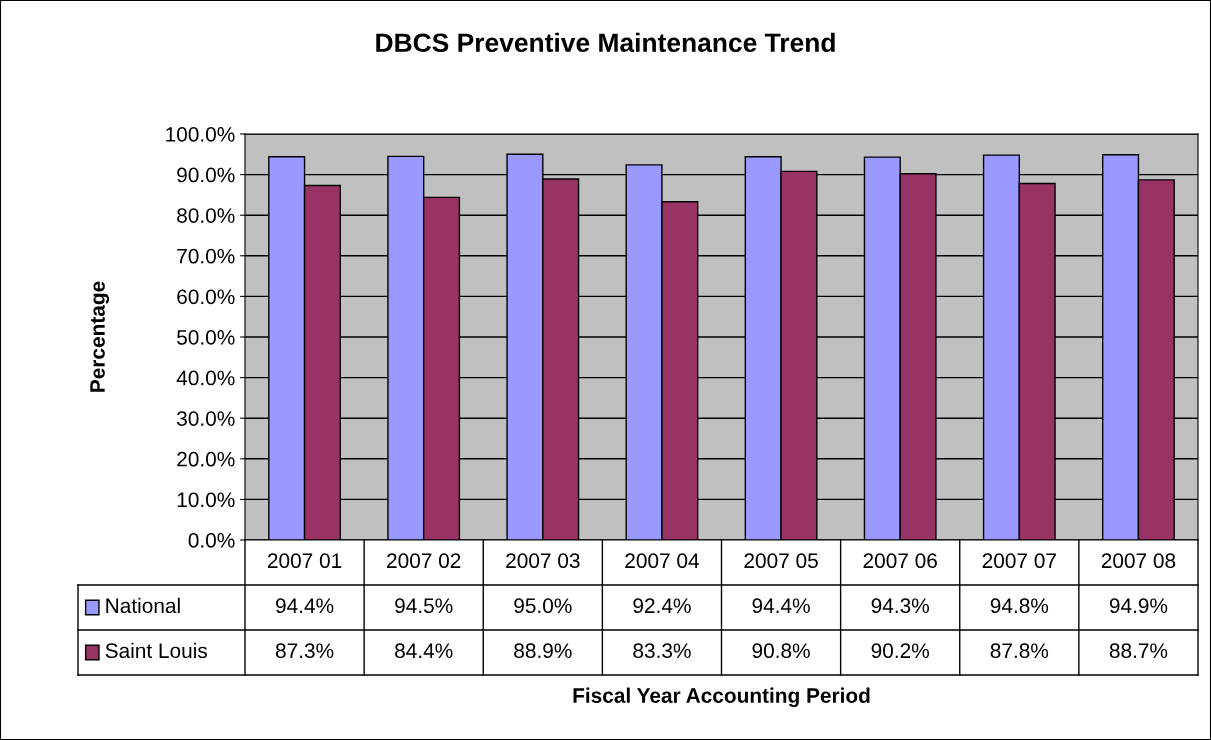  I want to click on x-tick-label: 2007 03, so click(543, 561).